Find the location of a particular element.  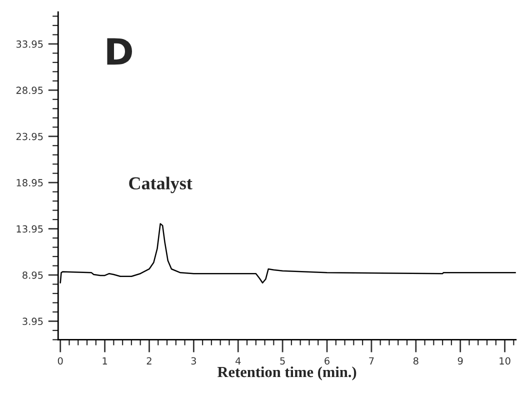

x-tick-label: 9 is located at coordinates (460, 361).